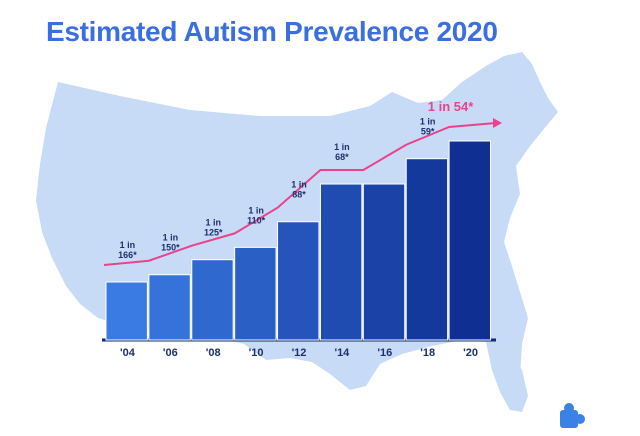 The width and height of the screenshot is (640, 436). I want to click on puzzle-piece-icon, so click(572, 415).